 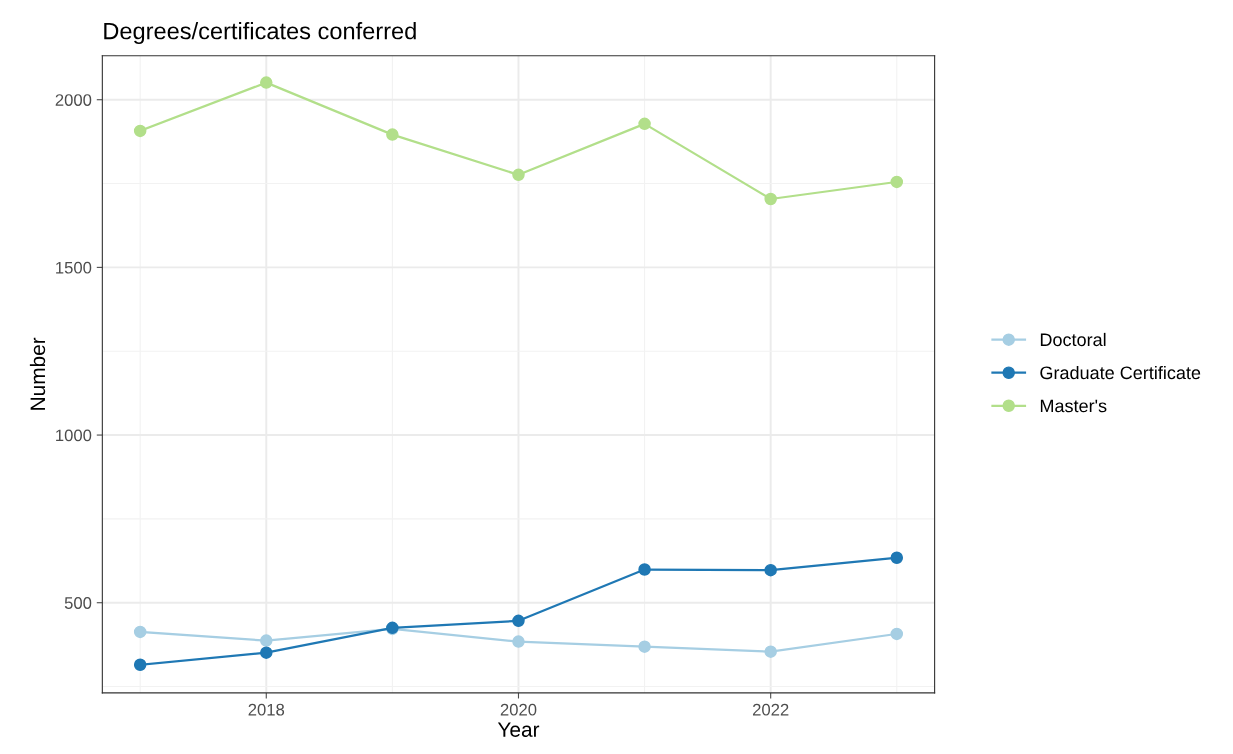 What do you see at coordinates (1073, 339) in the screenshot?
I see `legend-label: Doctoral` at bounding box center [1073, 339].